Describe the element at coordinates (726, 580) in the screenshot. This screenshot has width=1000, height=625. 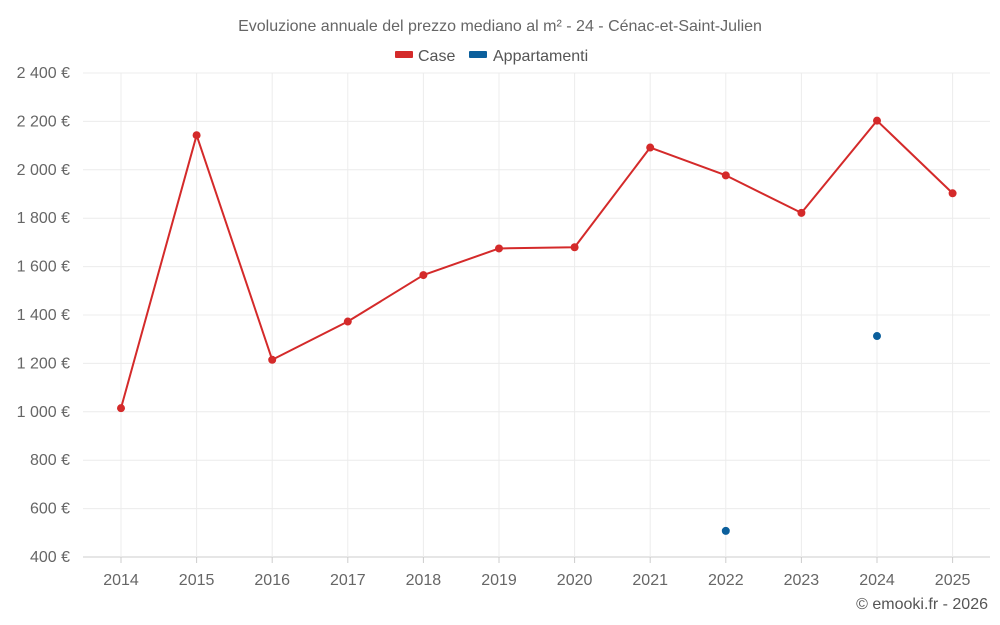
I see `x-tick-label: 2022` at that location.